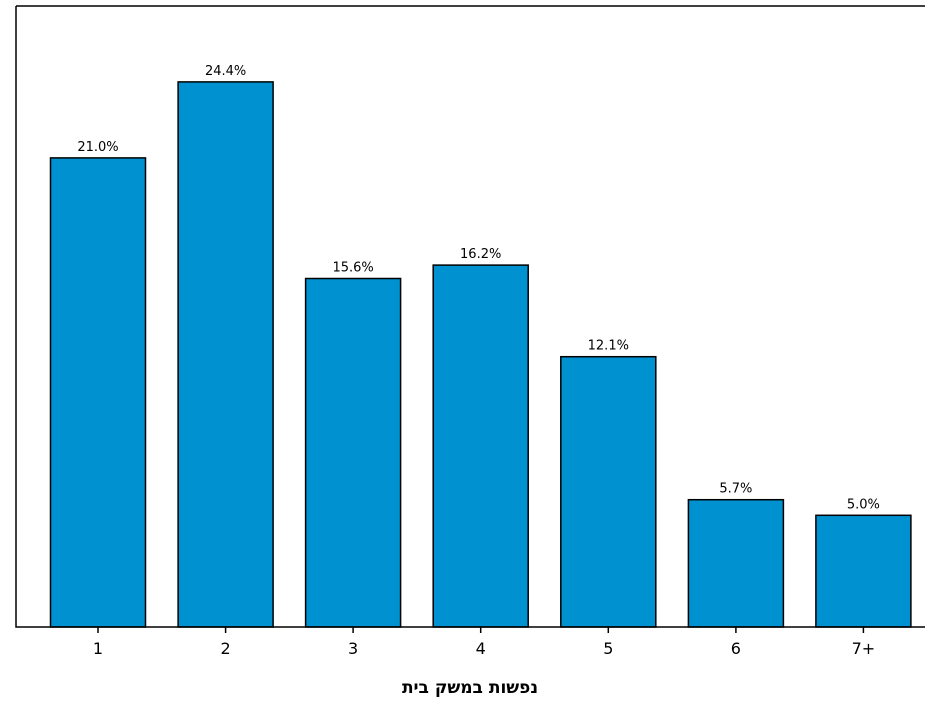 Image resolution: width=926 pixels, height=706 pixels. Describe the element at coordinates (352, 268) in the screenshot. I see `data-label-3: 15.6%` at that location.